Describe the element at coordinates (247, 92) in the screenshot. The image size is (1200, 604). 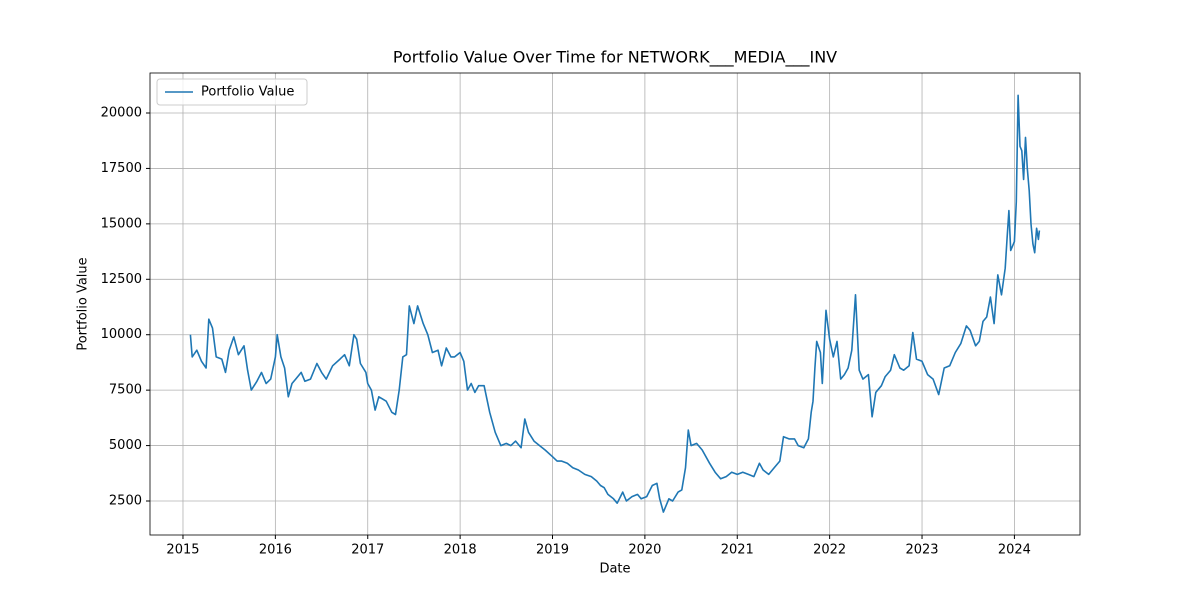
I see `legend-label: Portfolio Value` at that location.